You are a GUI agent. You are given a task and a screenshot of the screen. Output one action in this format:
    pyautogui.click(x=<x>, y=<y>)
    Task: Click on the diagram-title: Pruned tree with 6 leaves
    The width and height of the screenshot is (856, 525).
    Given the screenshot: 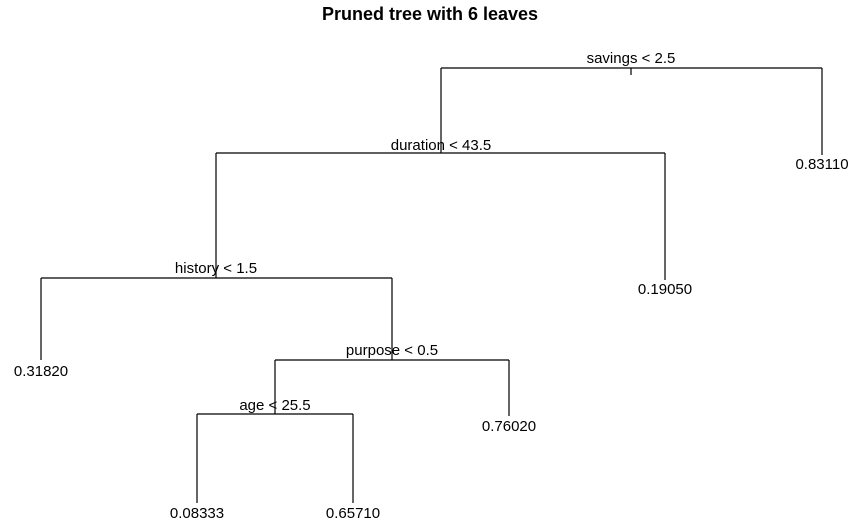 What is the action you would take?
    pyautogui.click(x=430, y=14)
    